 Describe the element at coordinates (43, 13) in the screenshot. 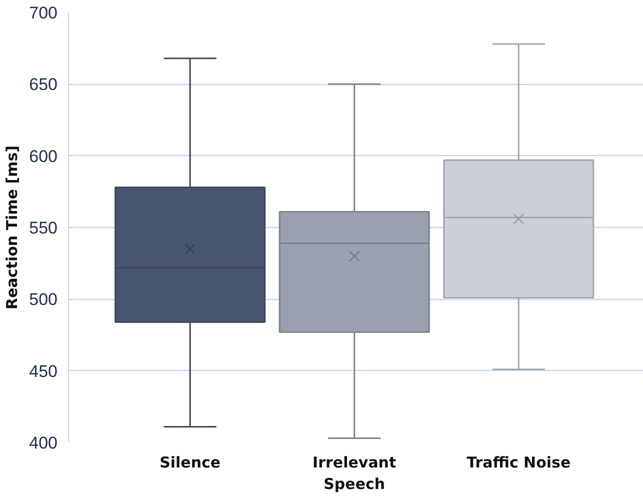

I see `y-tick-label: 700` at that location.